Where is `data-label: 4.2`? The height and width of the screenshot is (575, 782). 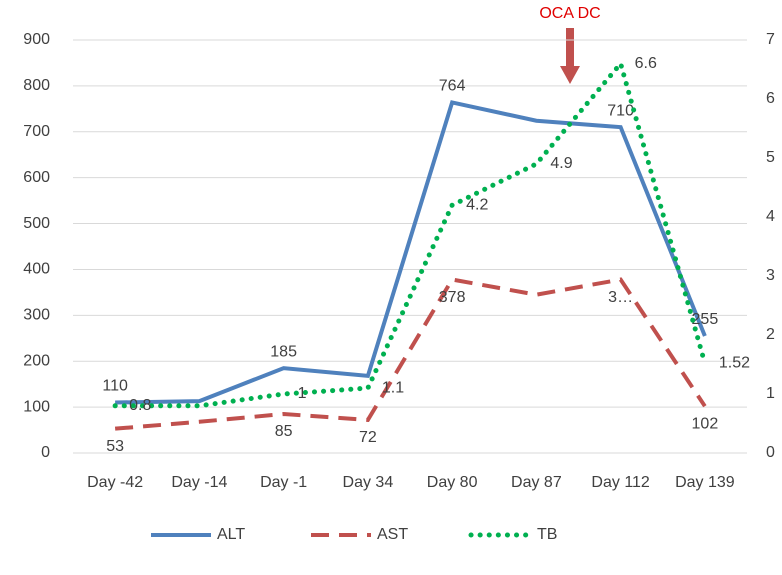 data-label: 4.2 is located at coordinates (477, 204).